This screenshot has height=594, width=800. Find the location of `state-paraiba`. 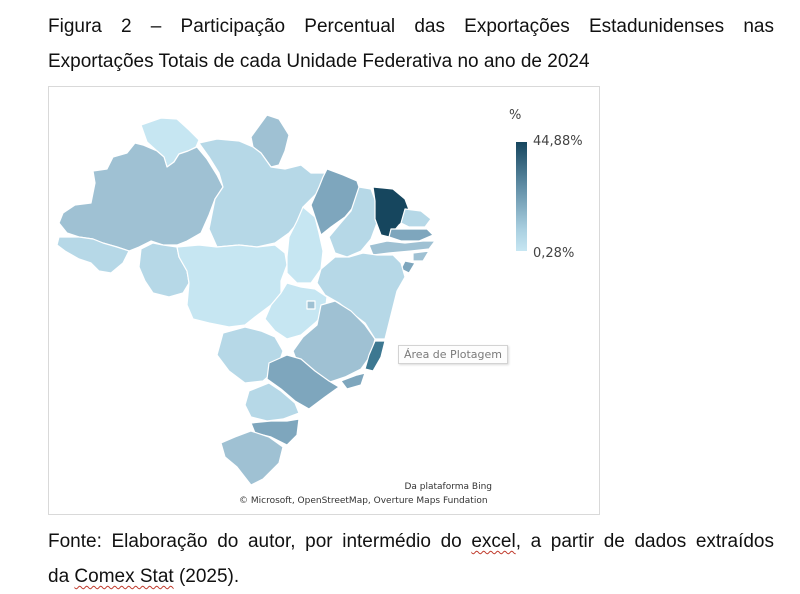

state-paraiba is located at coordinates (411, 235).